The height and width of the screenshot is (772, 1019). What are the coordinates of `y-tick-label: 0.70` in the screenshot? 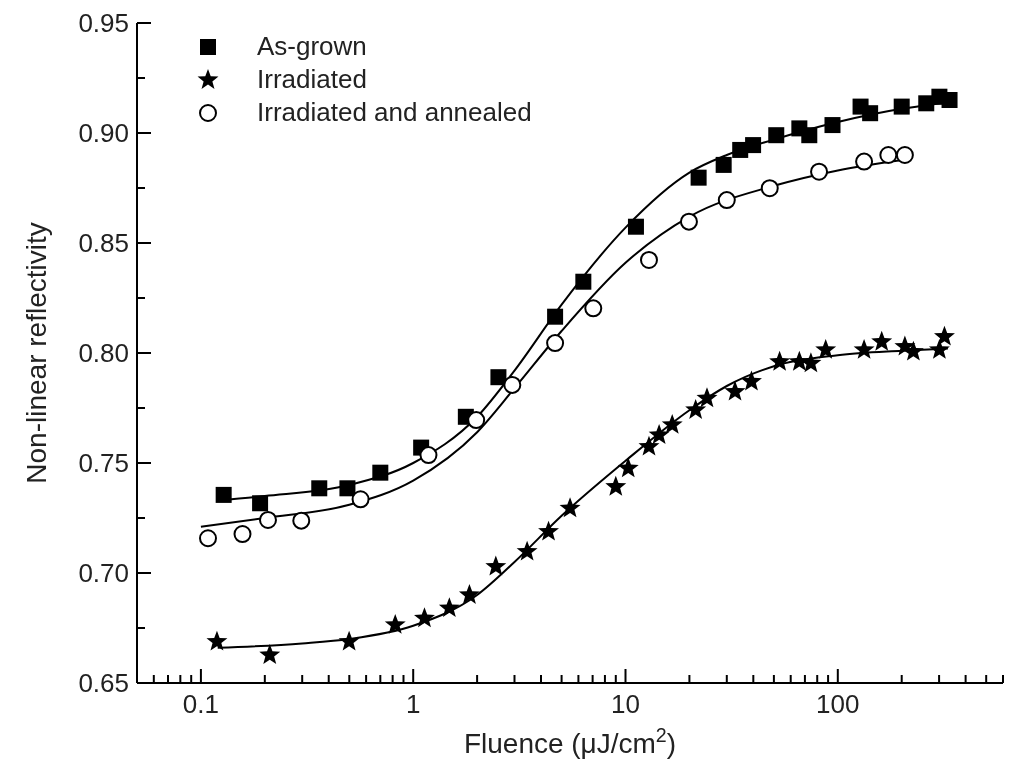 It's located at (103, 573).